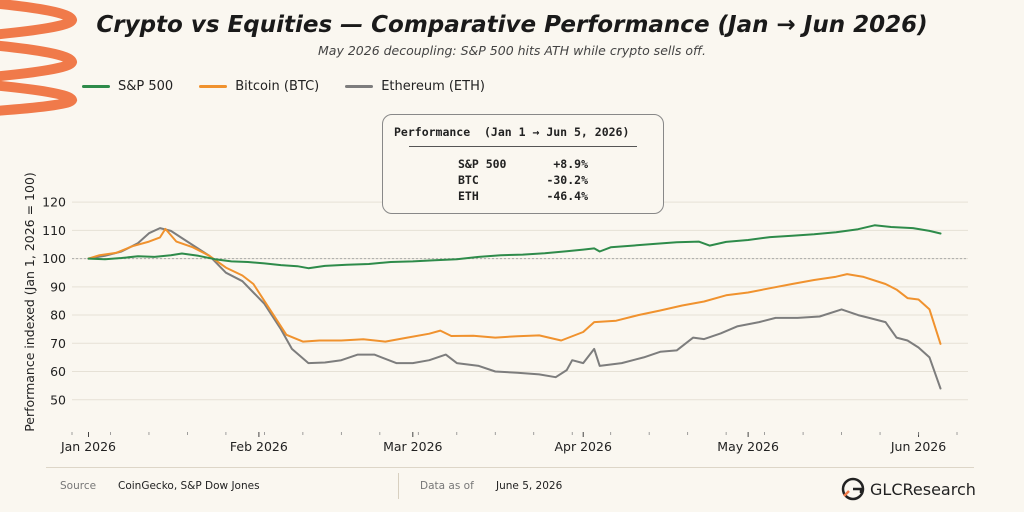  What do you see at coordinates (567, 180) in the screenshot?
I see `performance-value: -30.2%` at bounding box center [567, 180].